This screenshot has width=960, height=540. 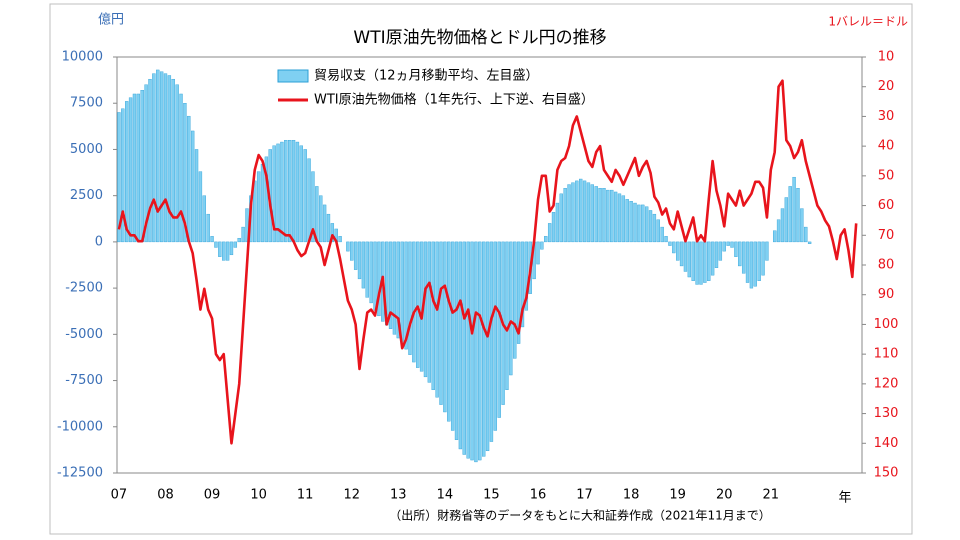 I want to click on x-tick-label: 10, so click(x=258, y=495).